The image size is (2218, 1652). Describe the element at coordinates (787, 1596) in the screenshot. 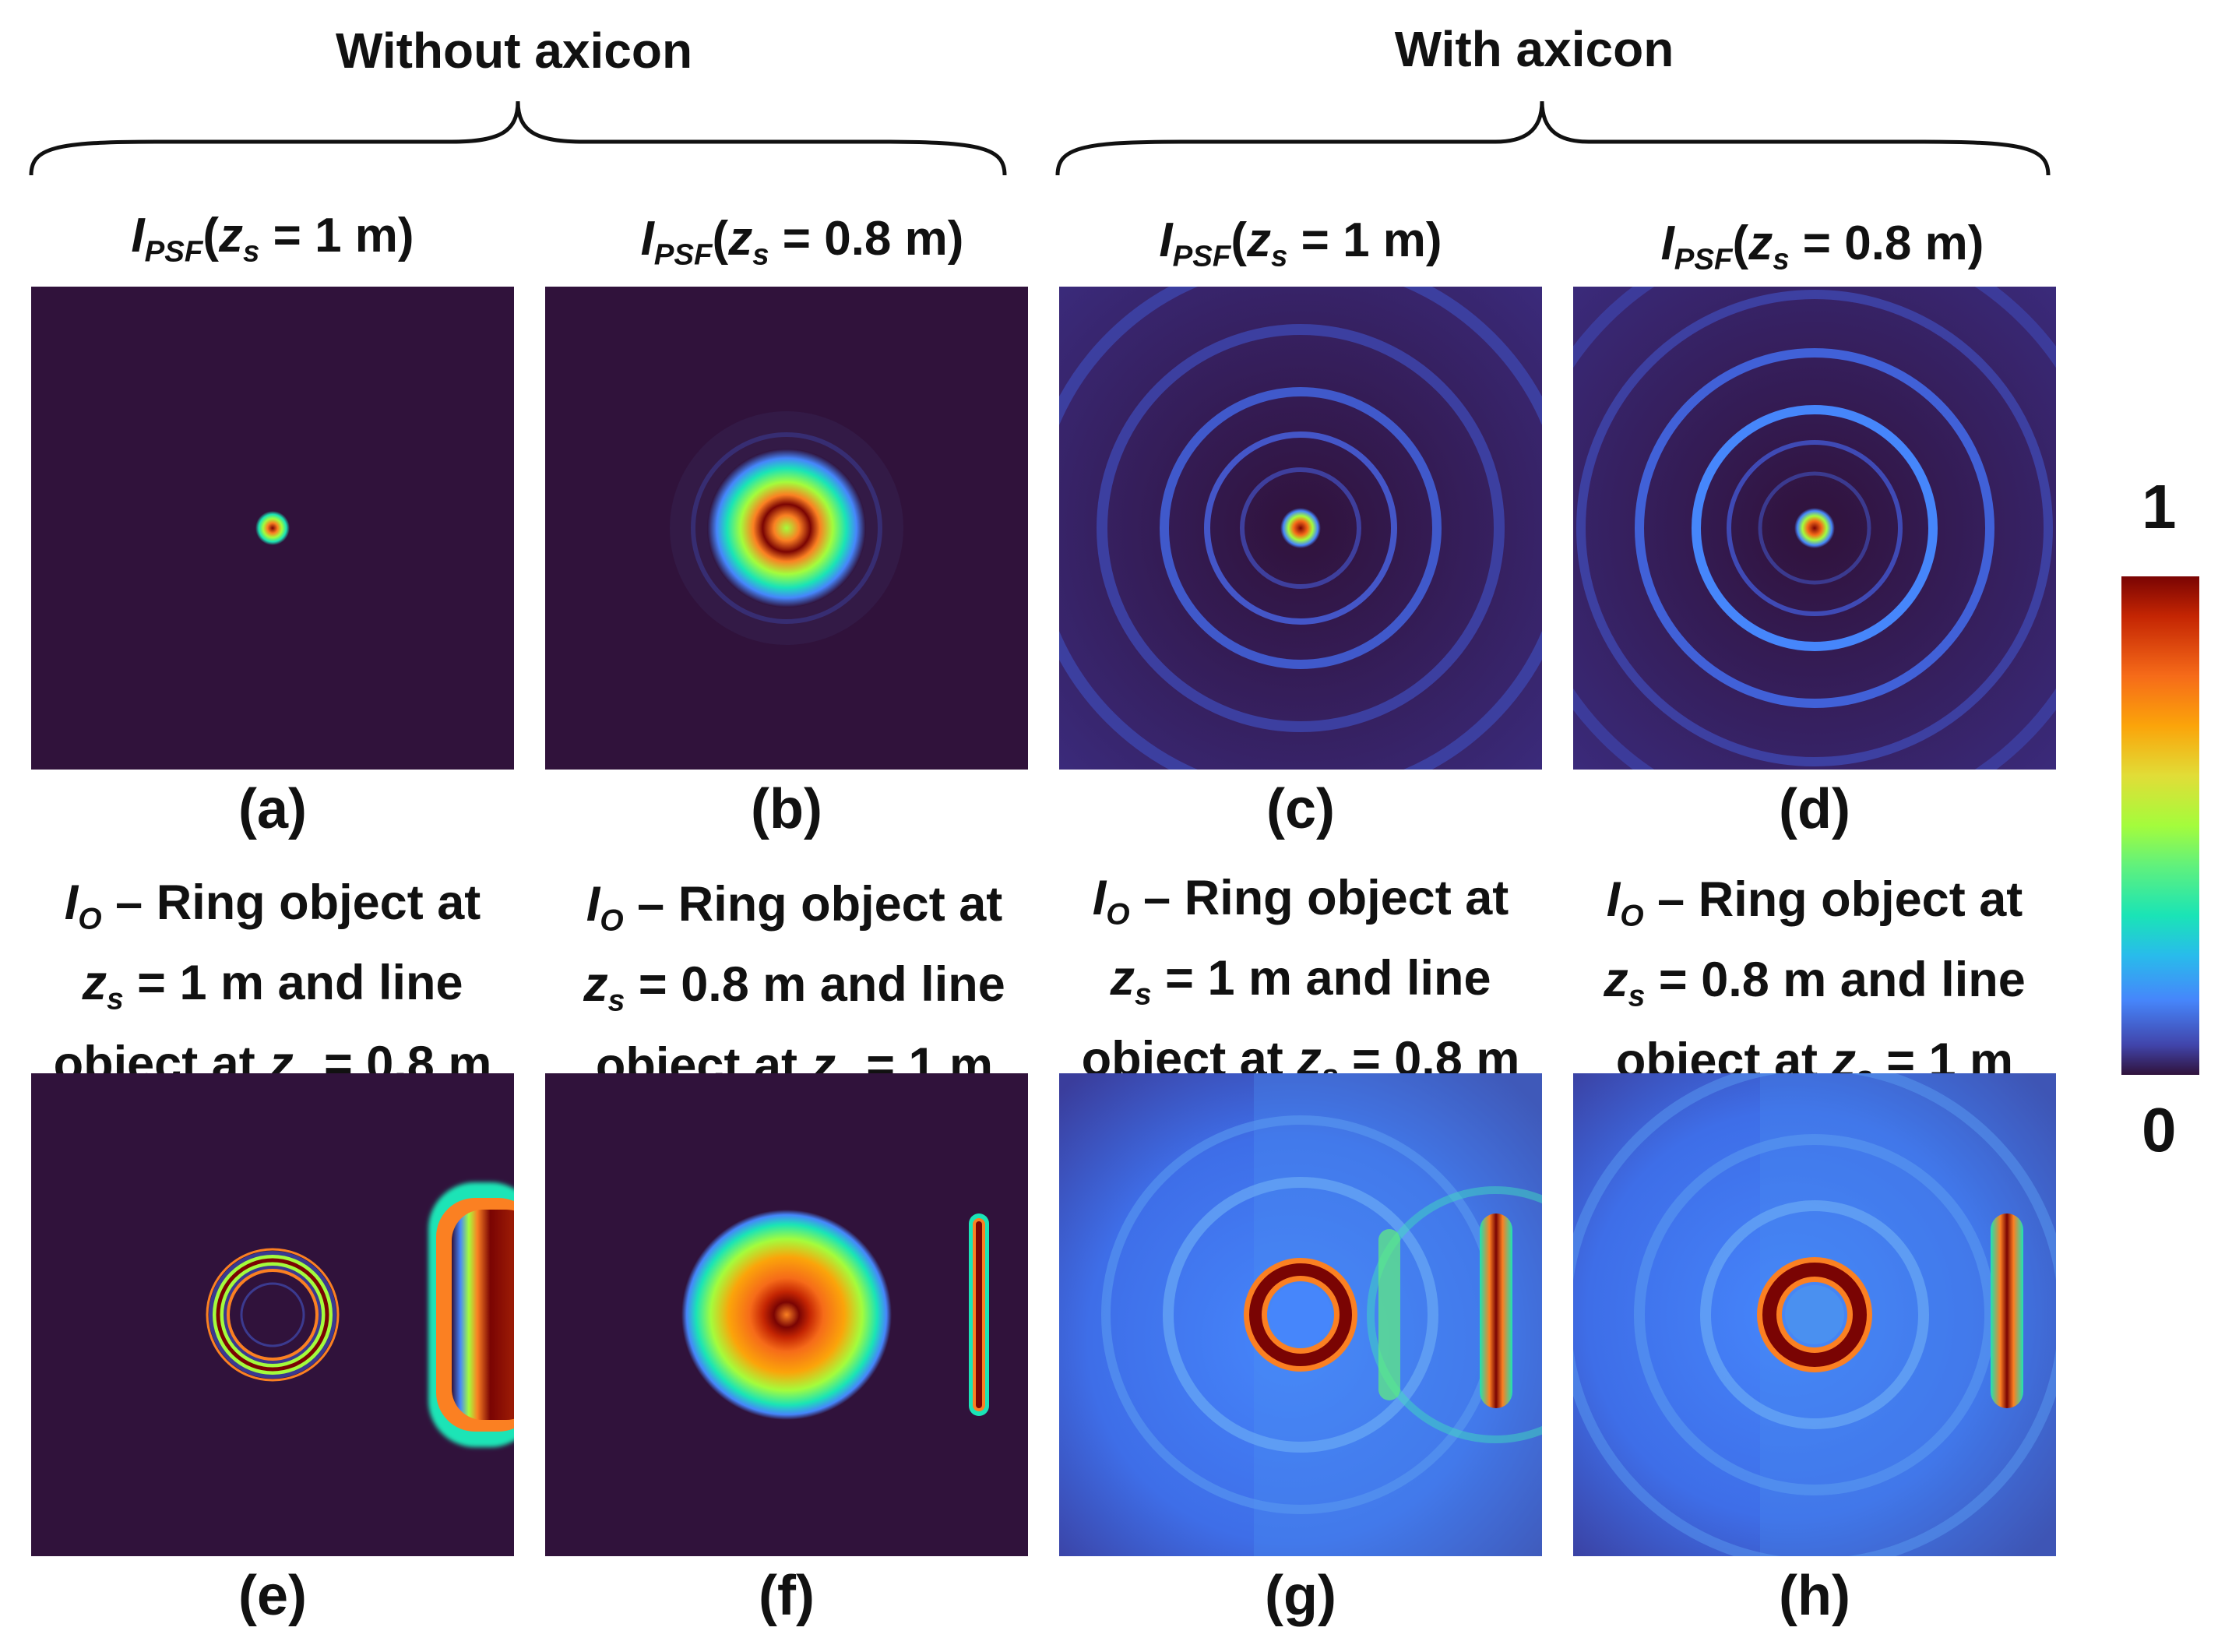

I see `panel-label-f: (f)` at that location.